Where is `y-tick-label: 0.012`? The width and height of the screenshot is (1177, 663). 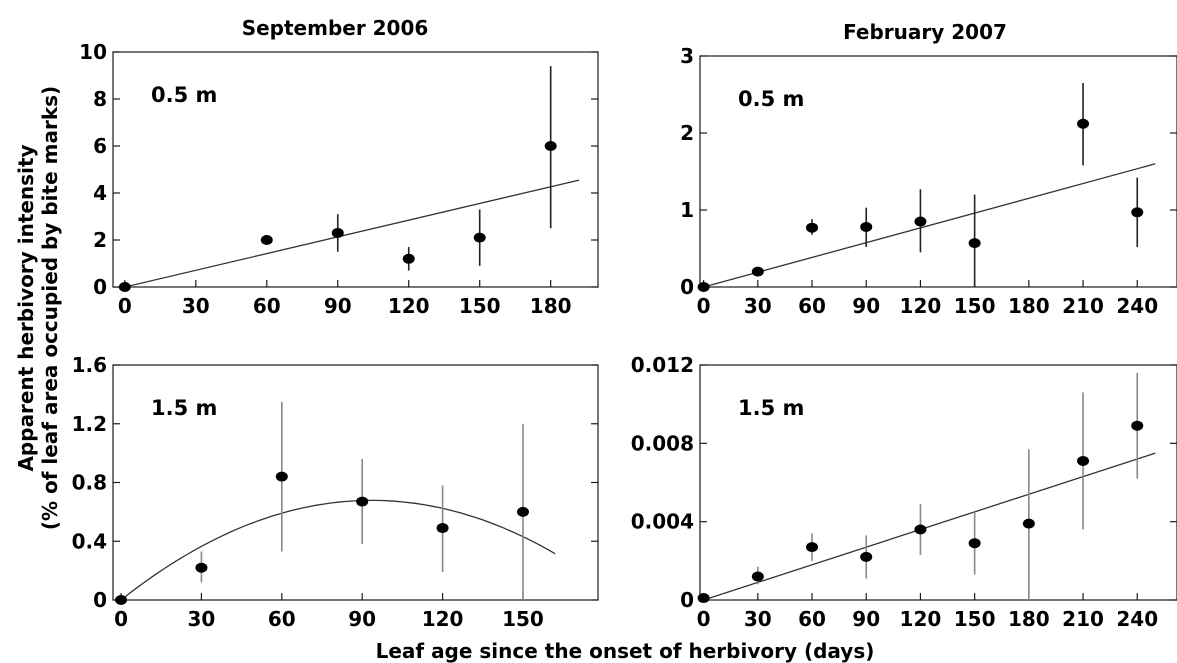 y-tick-label: 0.012 is located at coordinates (662, 365).